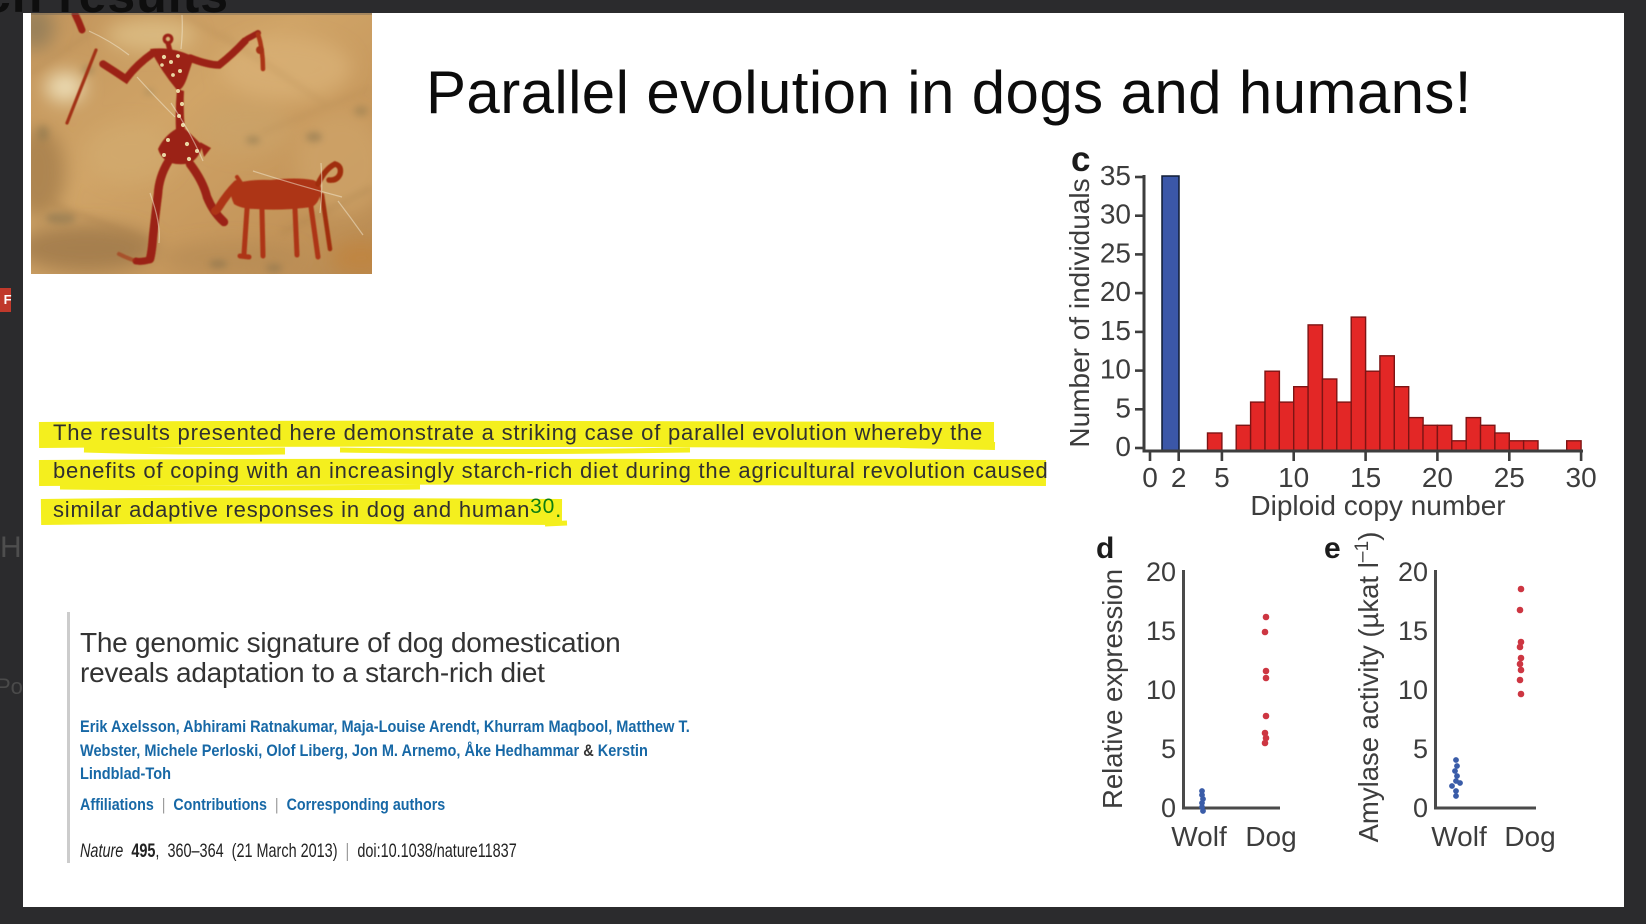 This screenshot has height=924, width=1646. What do you see at coordinates (1080, 159) in the screenshot?
I see `svg-text: c` at bounding box center [1080, 159].